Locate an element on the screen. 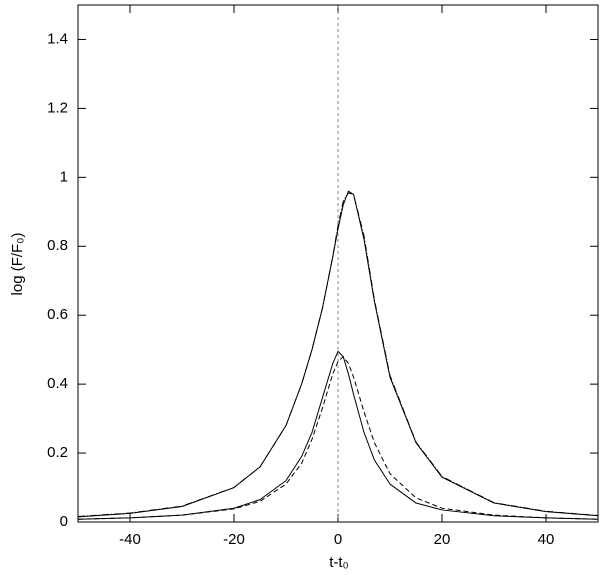 The width and height of the screenshot is (600, 575). y-tick-label: 0.2 is located at coordinates (57, 452).